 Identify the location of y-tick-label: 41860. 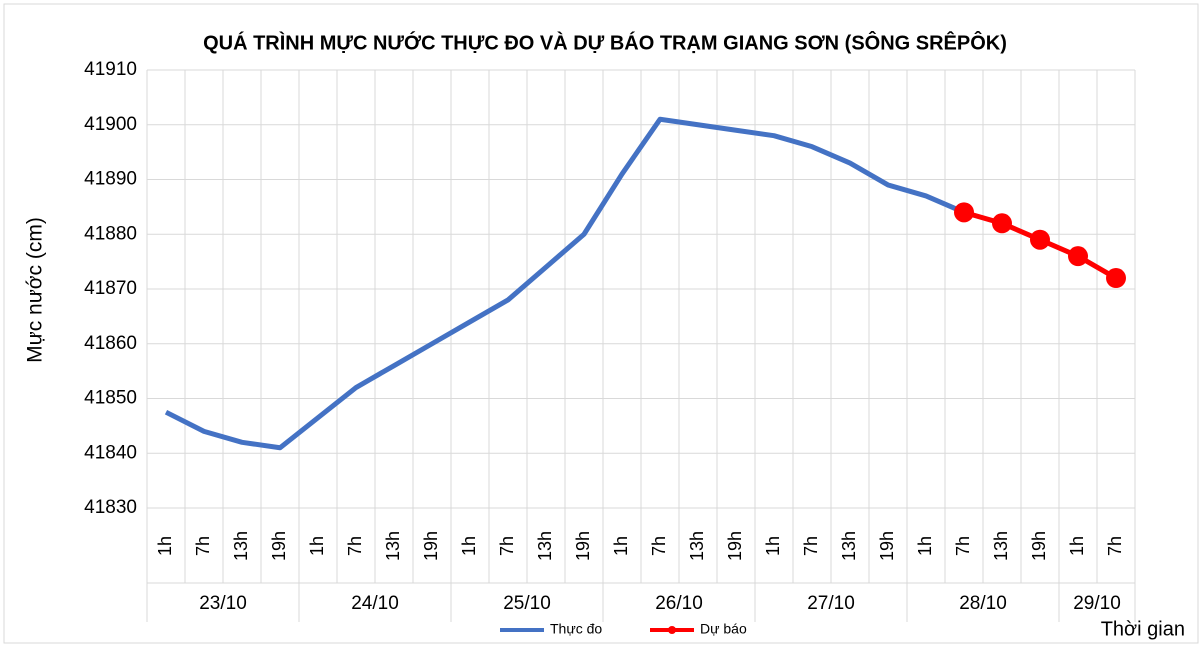
(110, 343).